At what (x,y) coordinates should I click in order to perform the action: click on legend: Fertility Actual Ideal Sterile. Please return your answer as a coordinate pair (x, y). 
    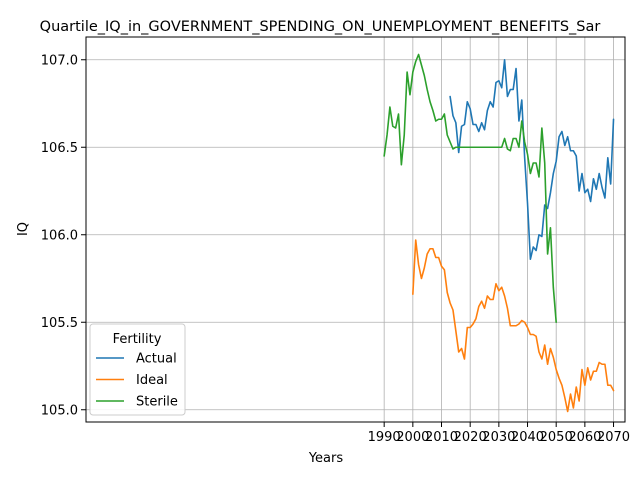
    Looking at the image, I should click on (137, 369).